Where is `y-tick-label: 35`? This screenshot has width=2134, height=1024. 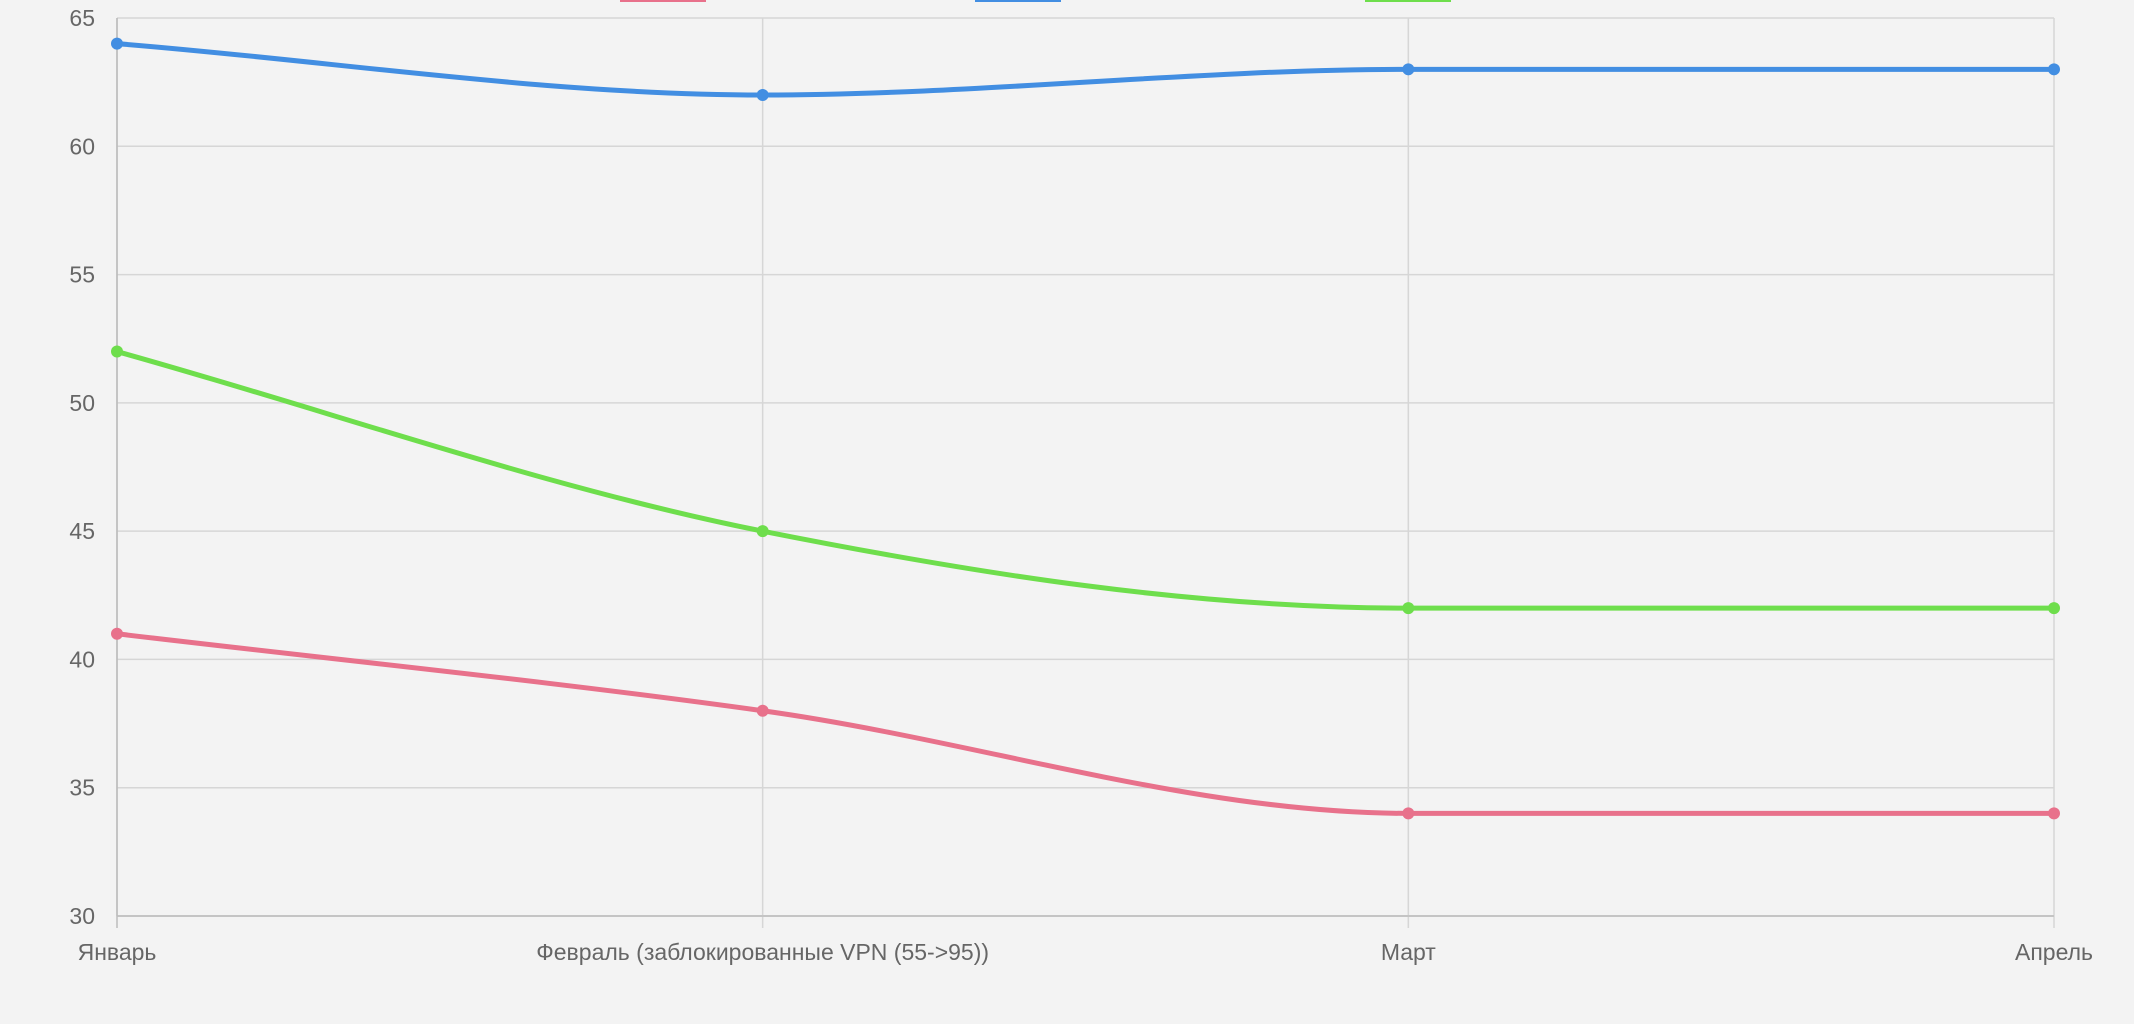
y-tick-label: 35 is located at coordinates (82, 788).